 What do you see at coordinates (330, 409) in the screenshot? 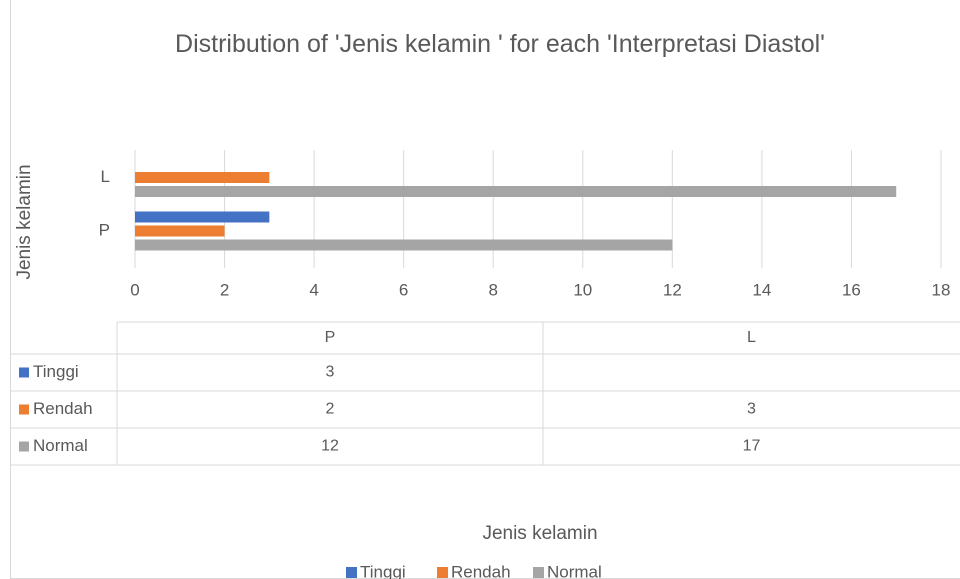
I see `table-cell: 2` at bounding box center [330, 409].